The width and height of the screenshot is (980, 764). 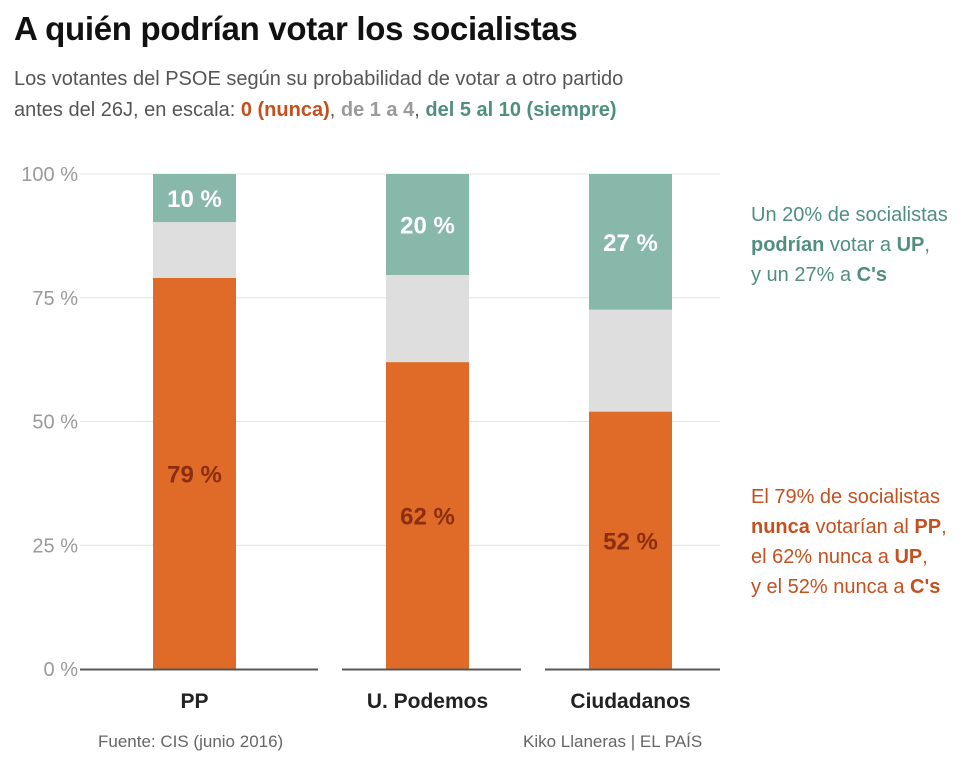 What do you see at coordinates (823, 557) in the screenshot?
I see `note-line: el 62% nunca a` at bounding box center [823, 557].